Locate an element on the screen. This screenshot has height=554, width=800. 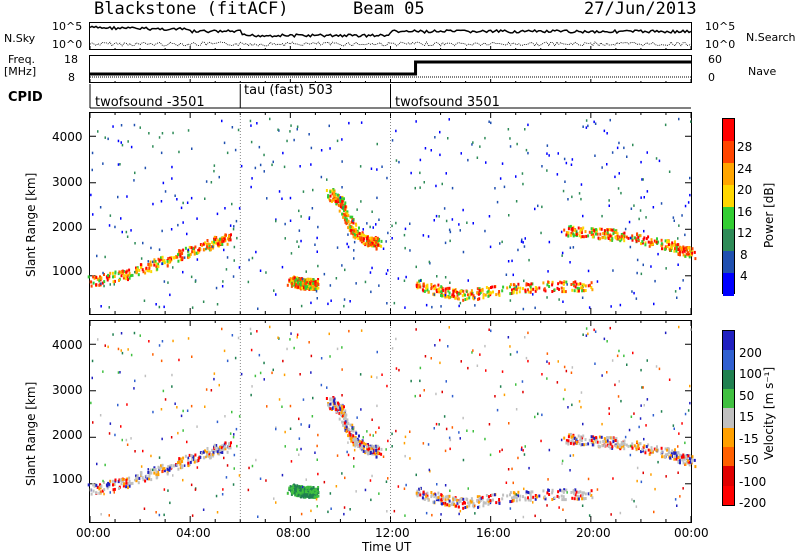
colorbar-segment is located at coordinates (728, 360).